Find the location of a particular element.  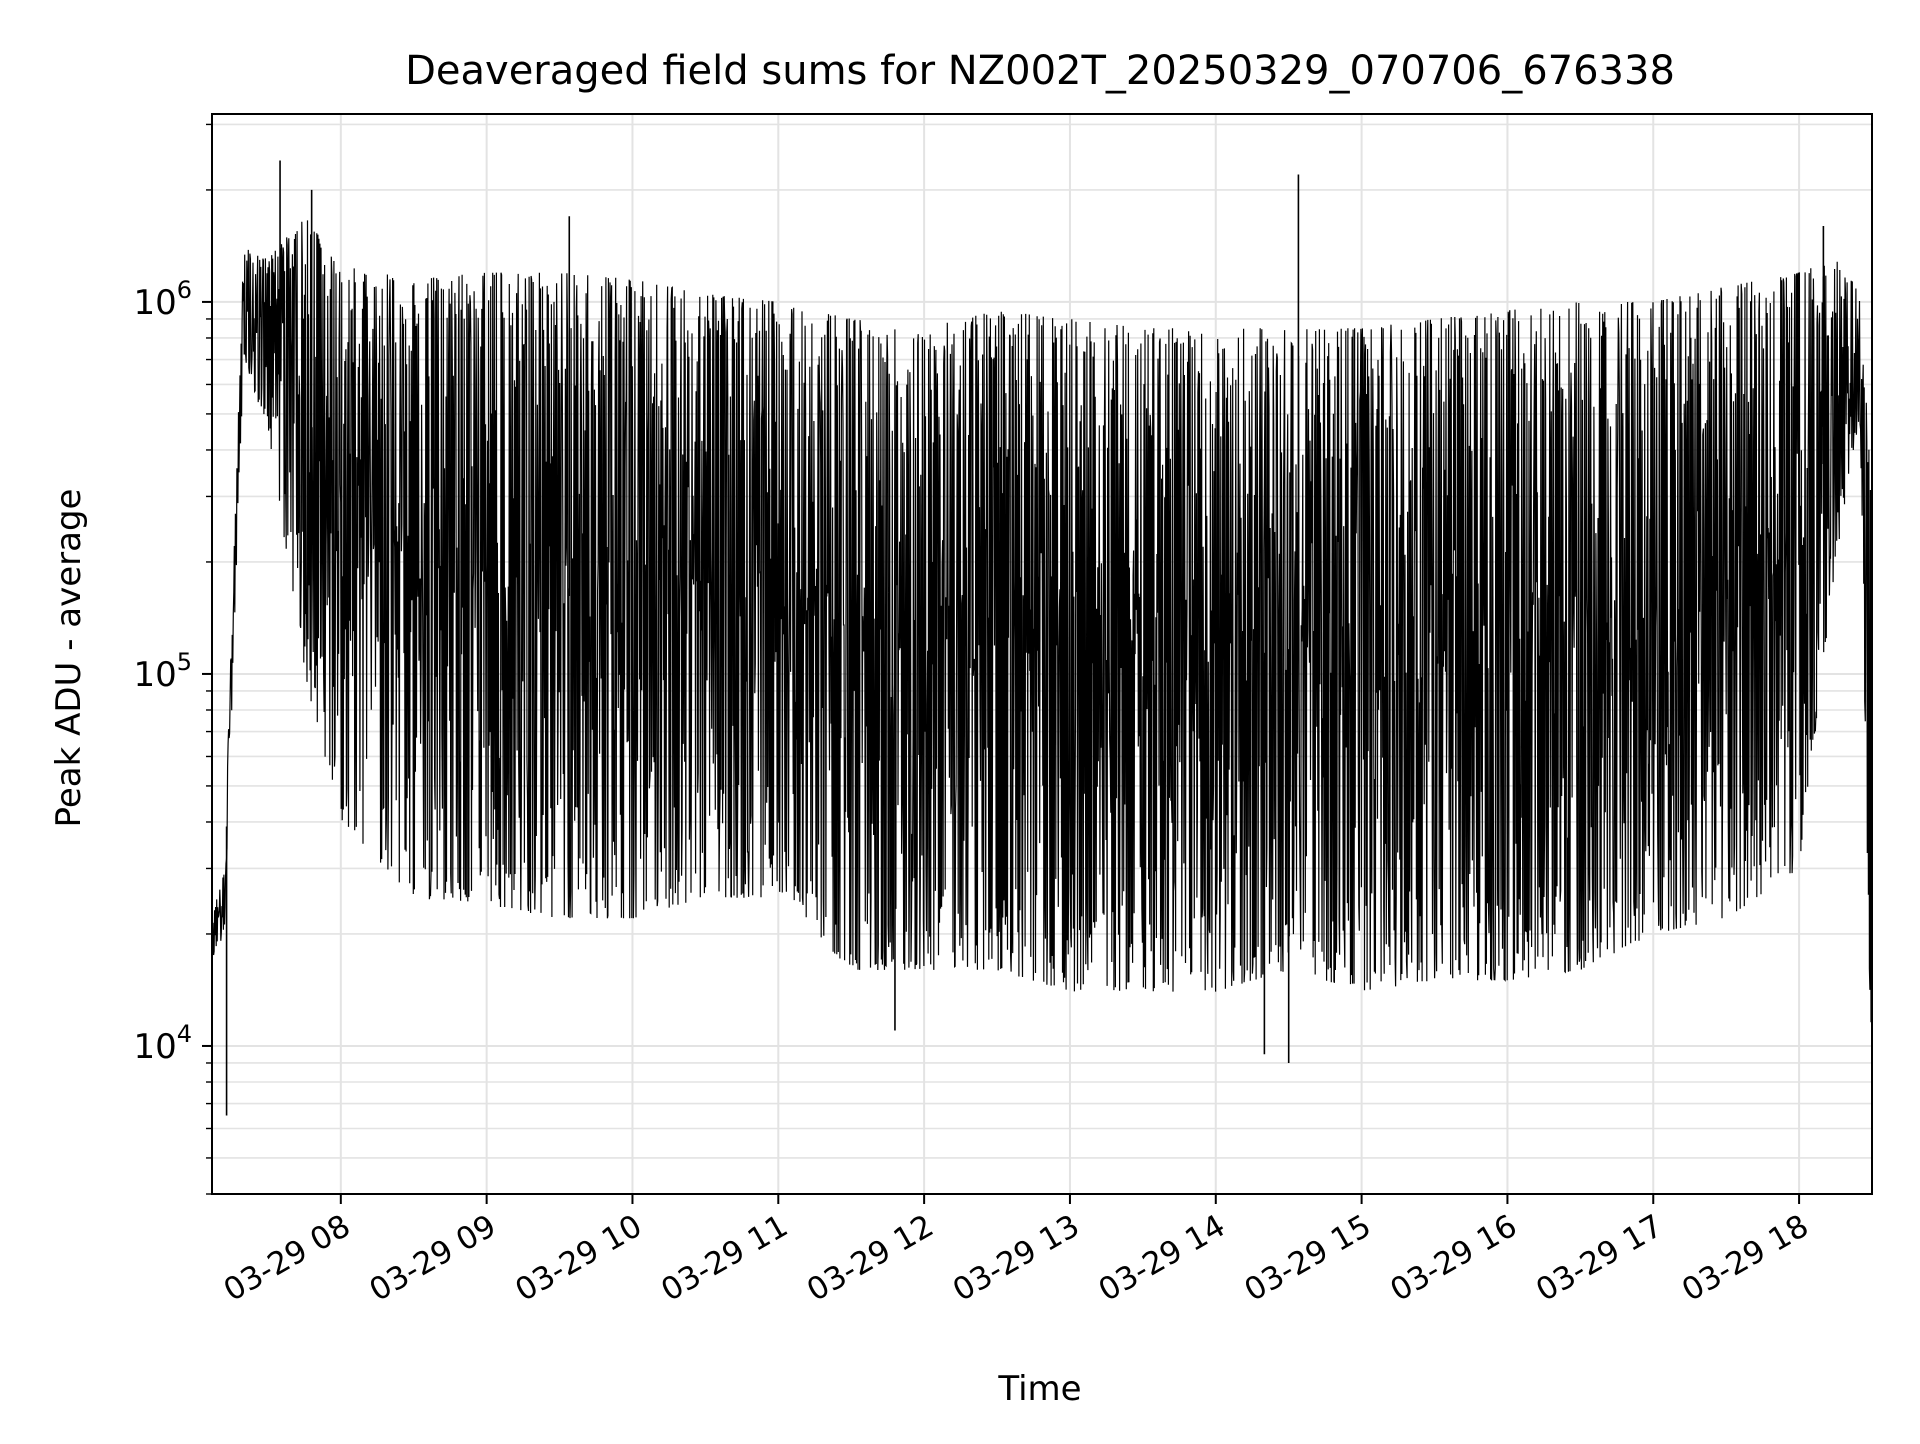

y-tick-exponent: 4 is located at coordinates (184, 1034).